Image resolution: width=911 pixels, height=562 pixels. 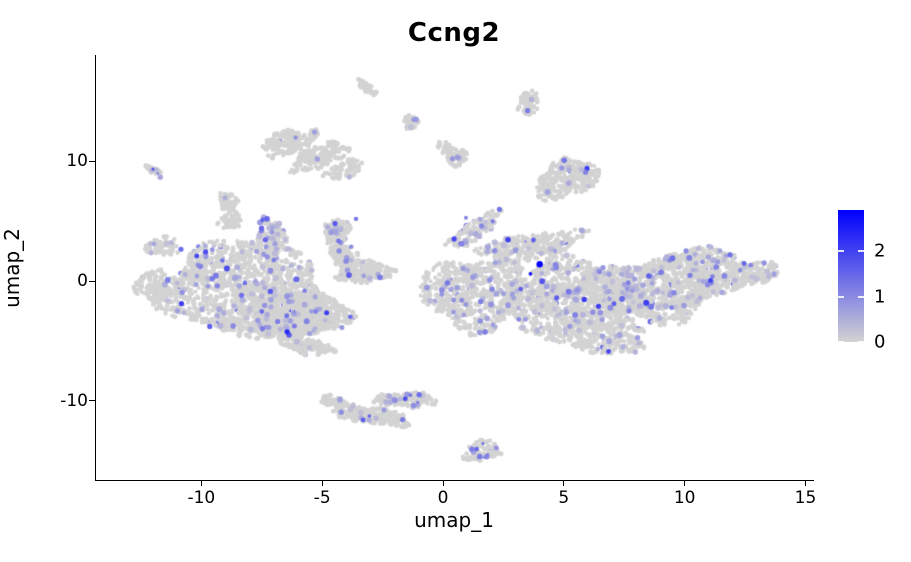 What do you see at coordinates (564, 498) in the screenshot?
I see `x-tick-label: 5` at bounding box center [564, 498].